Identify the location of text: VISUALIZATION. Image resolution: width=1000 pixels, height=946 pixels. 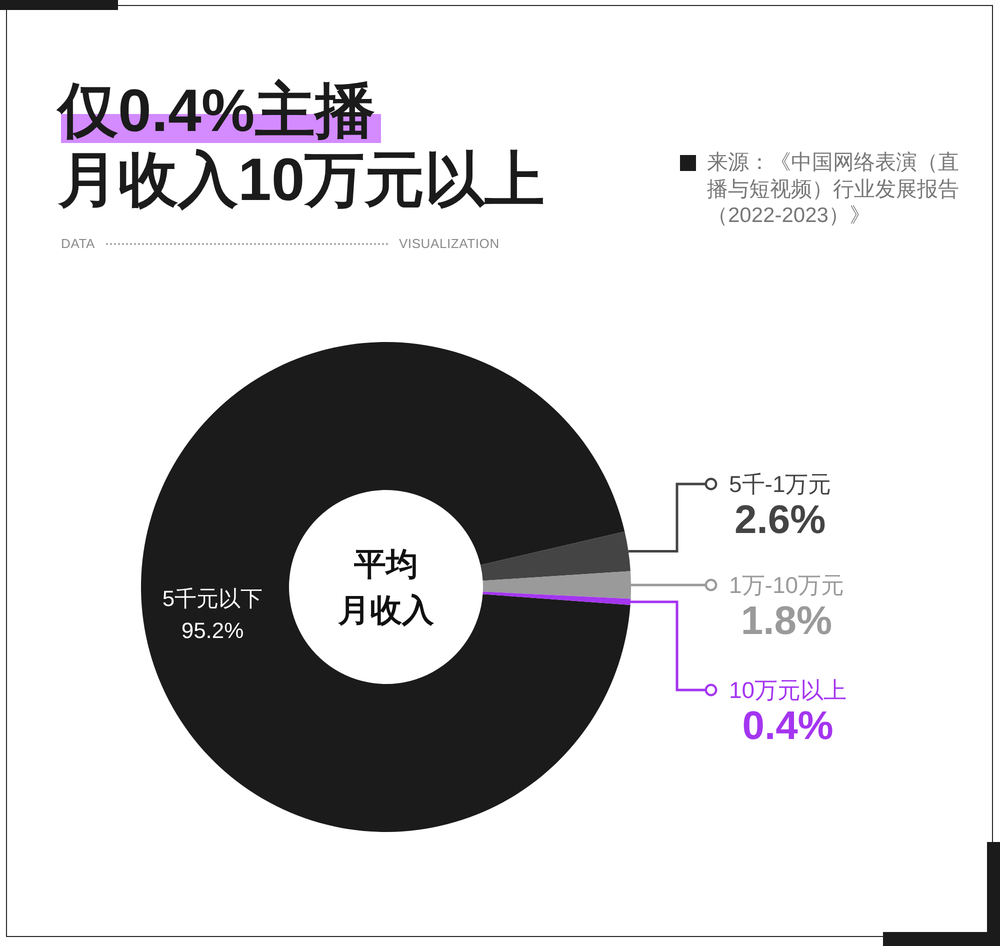
(449, 244).